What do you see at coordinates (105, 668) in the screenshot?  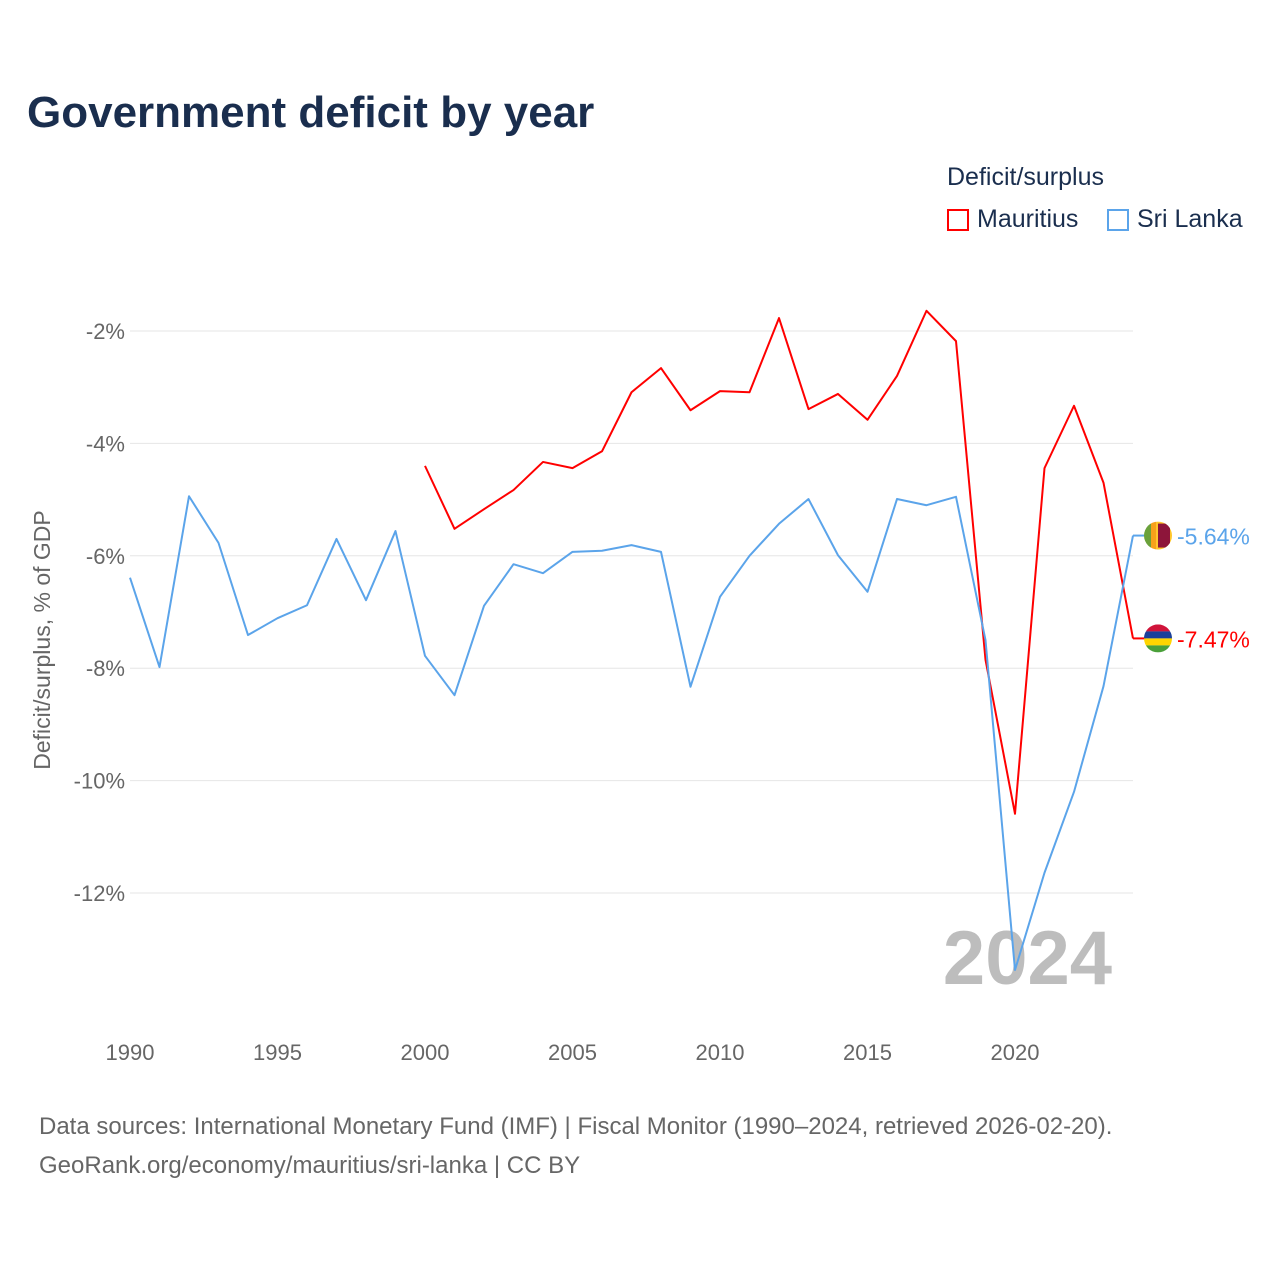 I see `y-tick-label: -8%` at bounding box center [105, 668].